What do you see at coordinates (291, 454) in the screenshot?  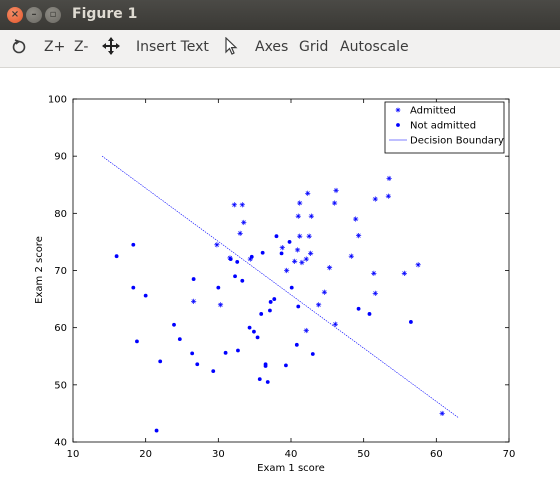 I see `x-tick-label: 40` at bounding box center [291, 454].